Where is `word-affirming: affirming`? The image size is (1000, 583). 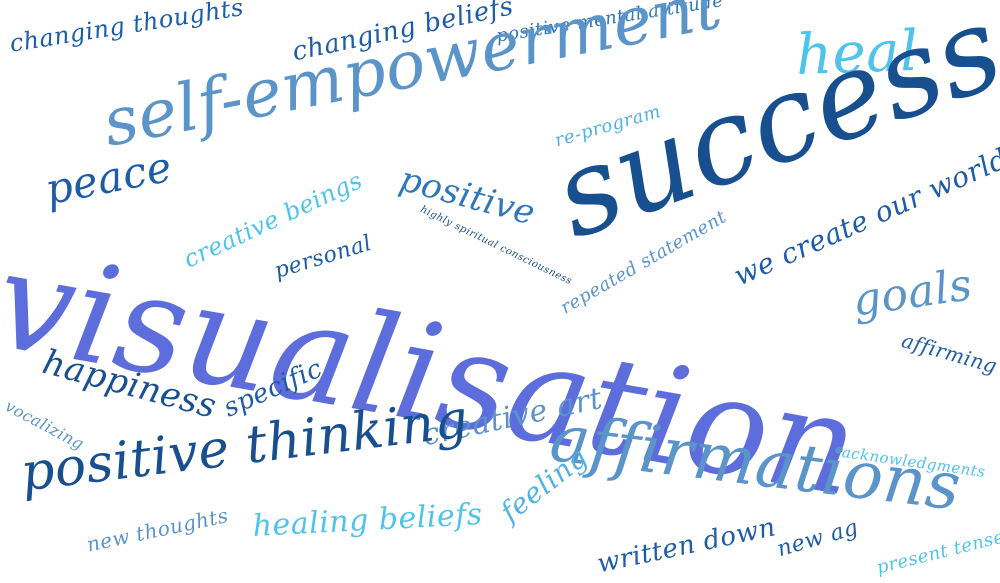
word-affirming: affirming is located at coordinates (949, 353).